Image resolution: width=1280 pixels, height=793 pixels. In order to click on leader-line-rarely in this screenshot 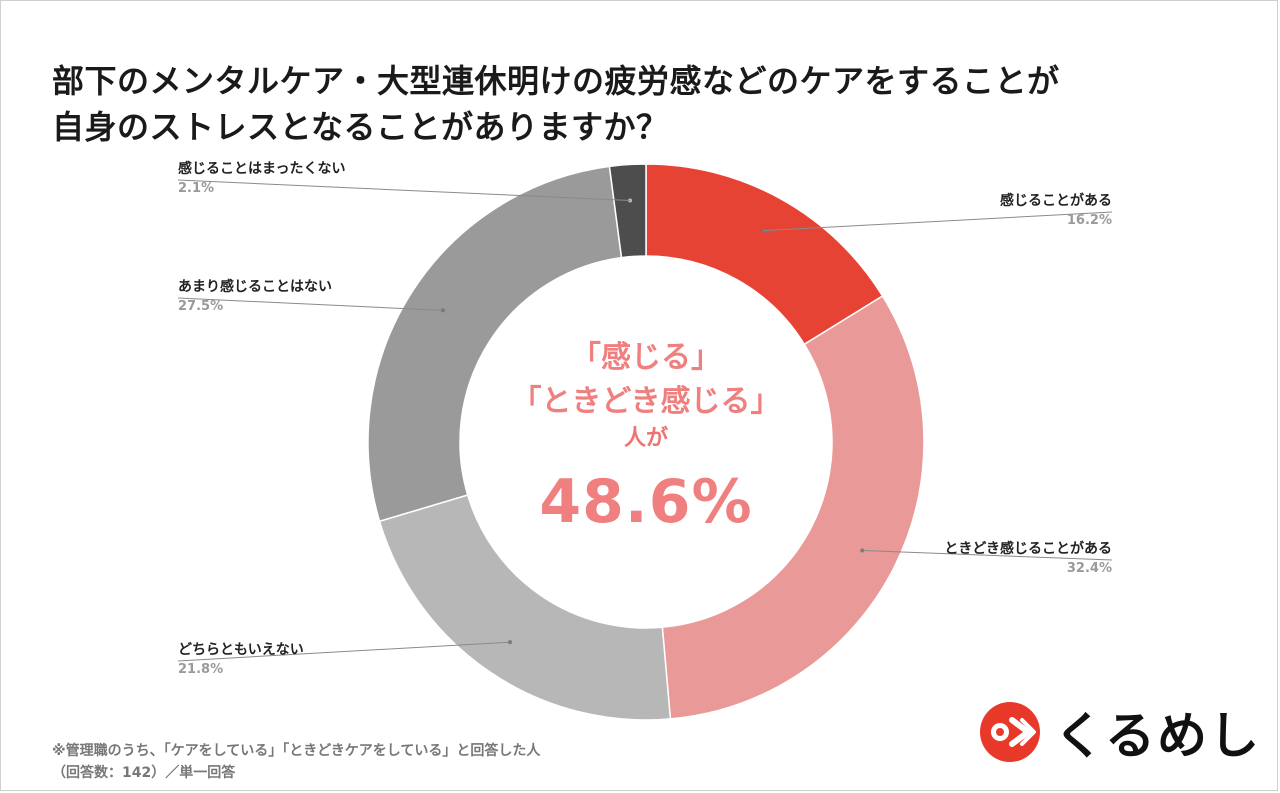, I will do `click(310, 304)`.